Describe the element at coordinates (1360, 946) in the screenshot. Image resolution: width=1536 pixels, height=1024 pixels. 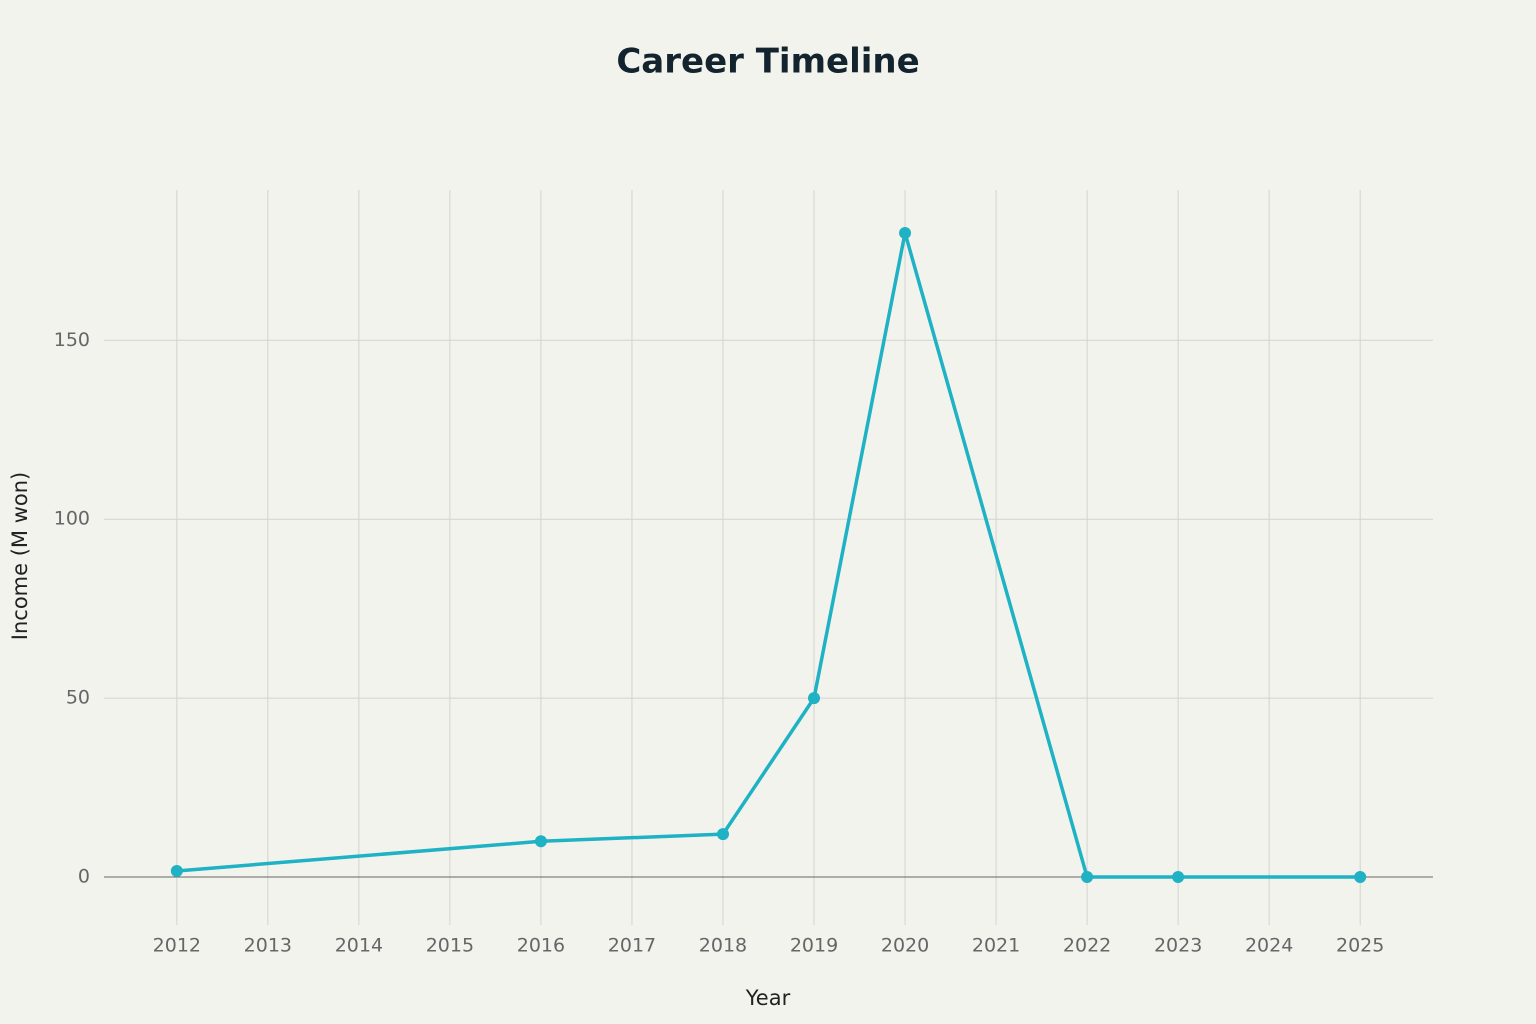
I see `x-tick-label: 2025` at that location.